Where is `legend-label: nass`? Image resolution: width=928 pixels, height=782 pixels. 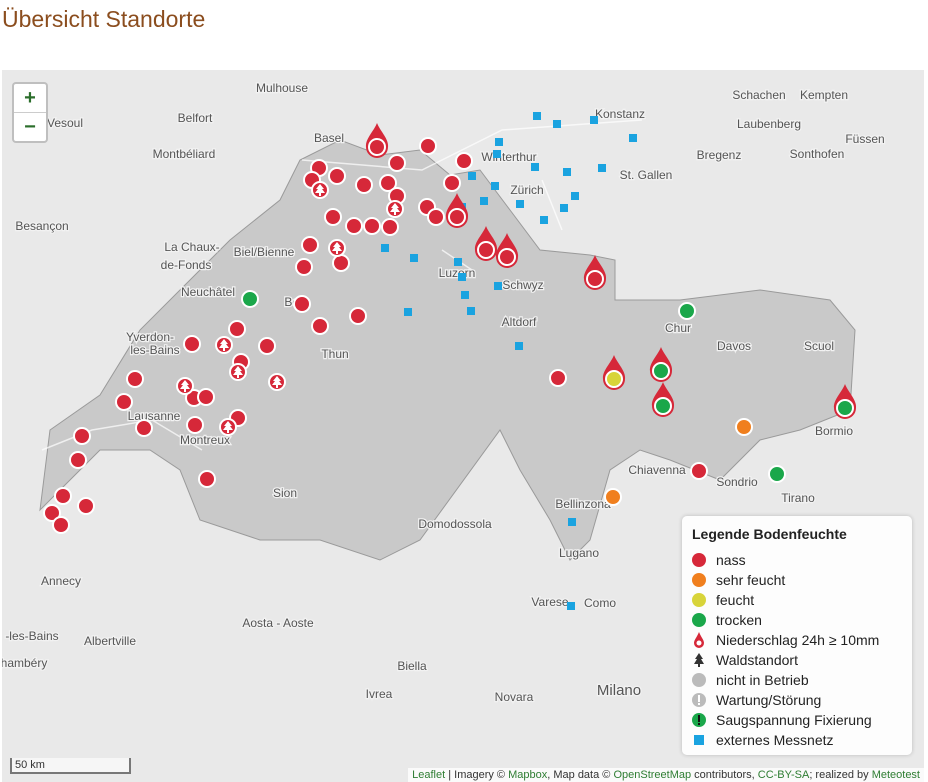 legend-label: nass is located at coordinates (731, 560).